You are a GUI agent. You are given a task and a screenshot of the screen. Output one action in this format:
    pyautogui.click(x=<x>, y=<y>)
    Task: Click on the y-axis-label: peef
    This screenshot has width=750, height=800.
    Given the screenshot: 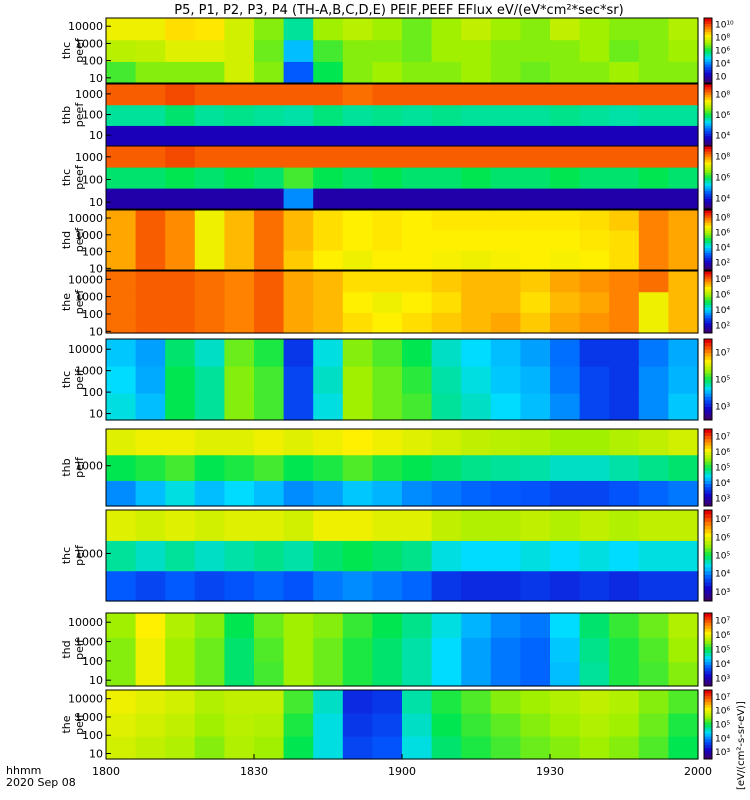 What is the action you would take?
    pyautogui.click(x=79, y=115)
    